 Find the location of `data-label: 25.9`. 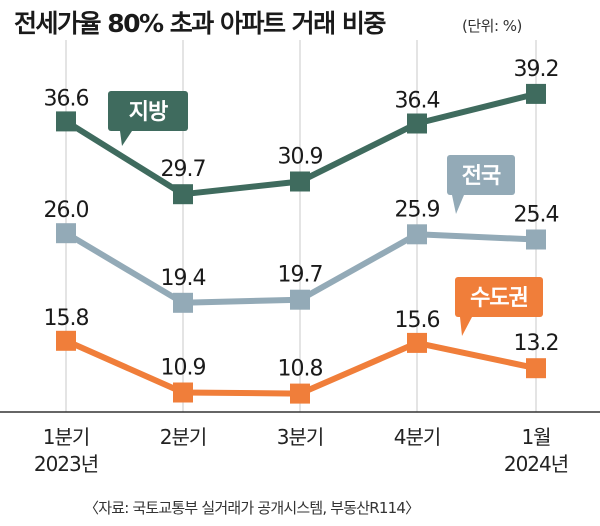

data-label: 25.9 is located at coordinates (417, 209).